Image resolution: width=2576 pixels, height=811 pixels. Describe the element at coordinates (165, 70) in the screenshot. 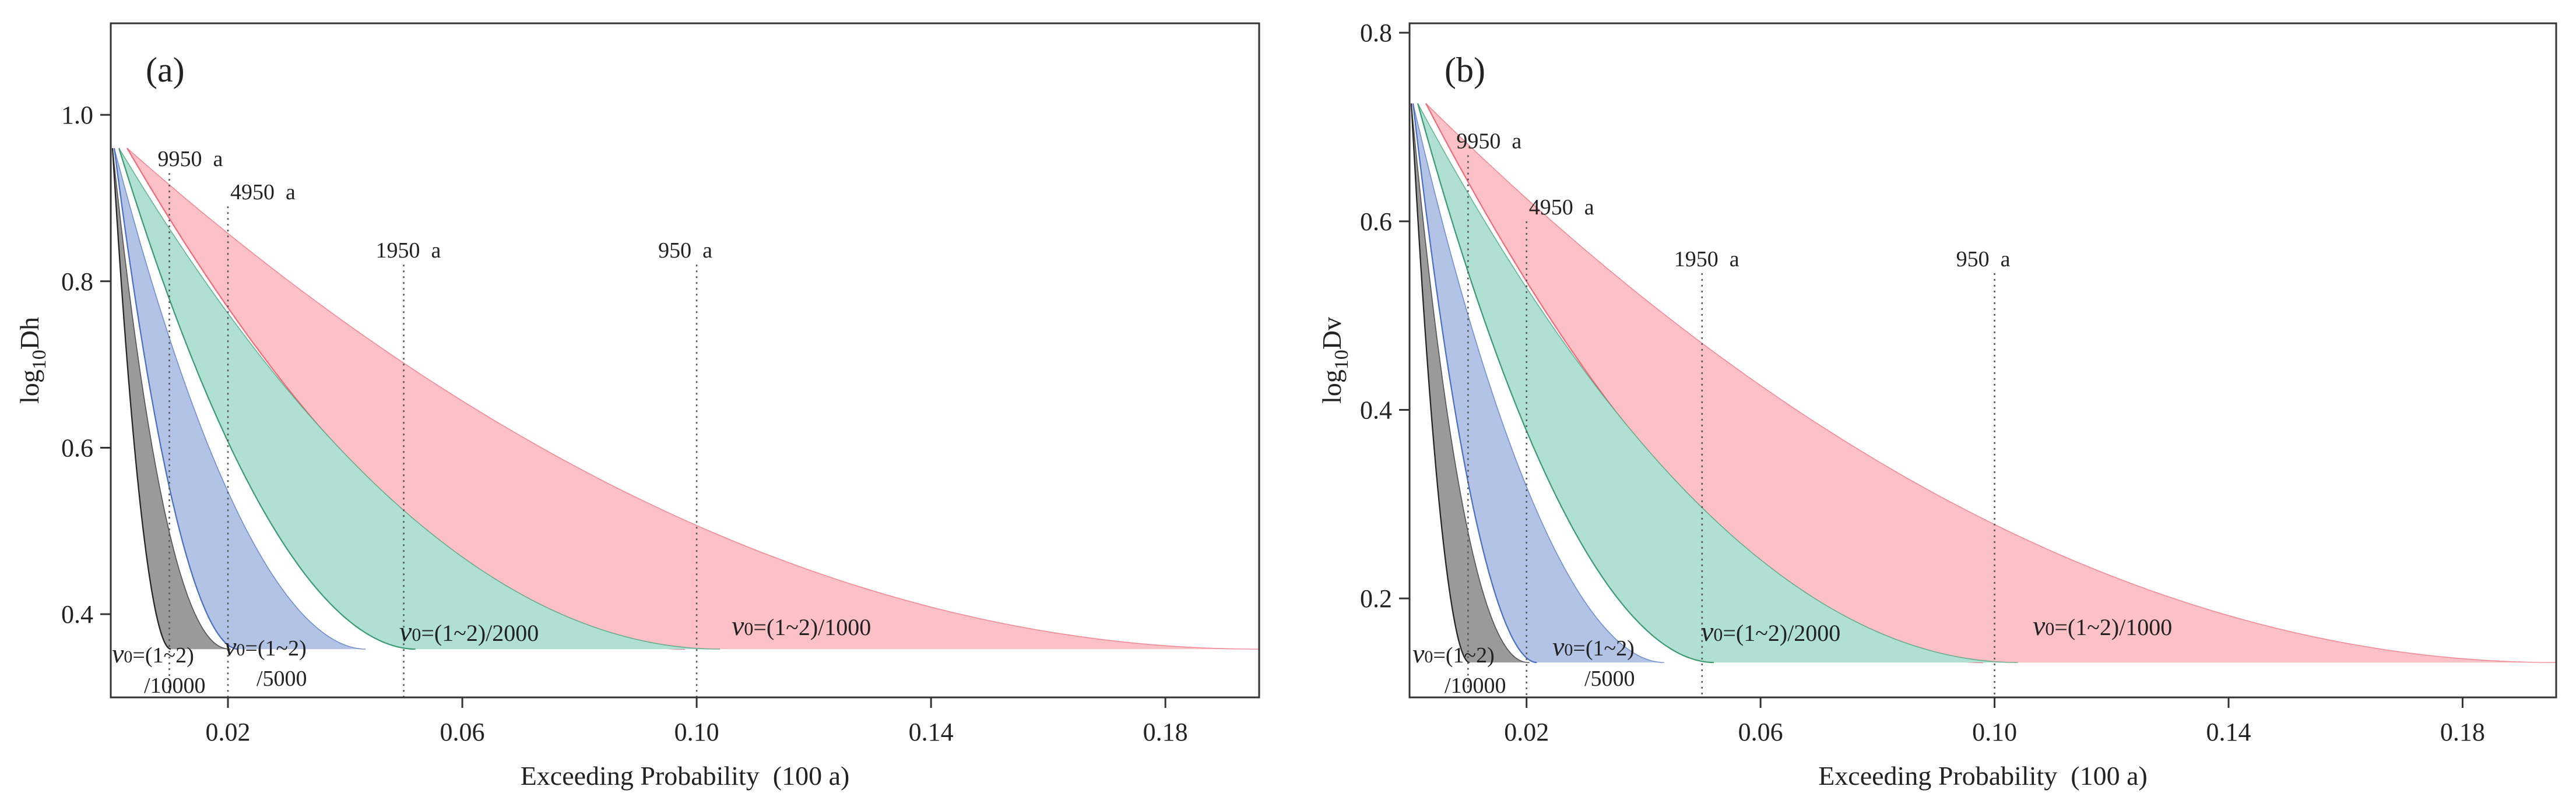

I see `panel-label: (a)` at that location.